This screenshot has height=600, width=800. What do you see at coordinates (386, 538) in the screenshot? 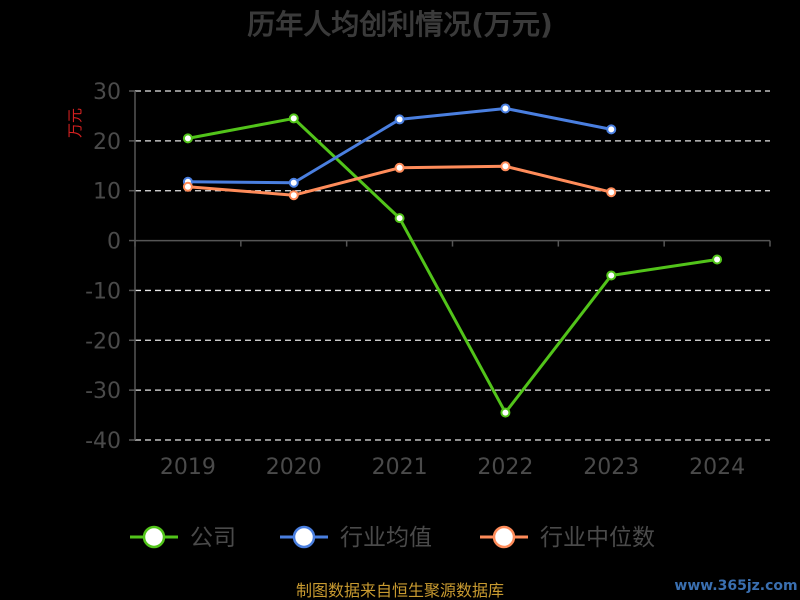
I see `legend-label: 行业均值` at bounding box center [386, 538].